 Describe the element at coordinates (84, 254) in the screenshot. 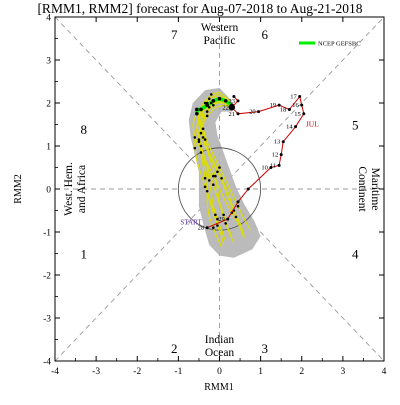

I see `phase-number: 1` at that location.